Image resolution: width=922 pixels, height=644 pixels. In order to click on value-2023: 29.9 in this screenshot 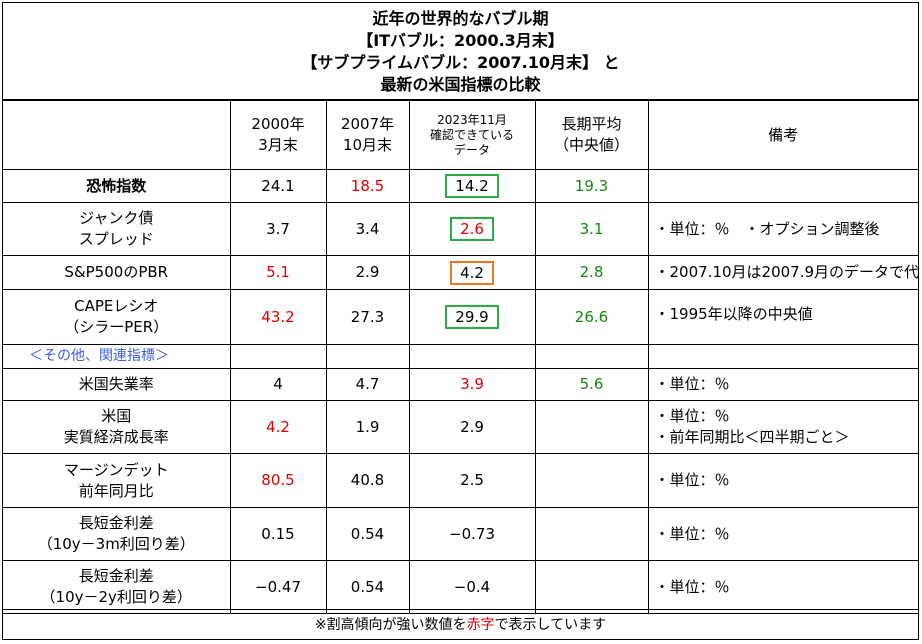, I will do `click(472, 317)`.